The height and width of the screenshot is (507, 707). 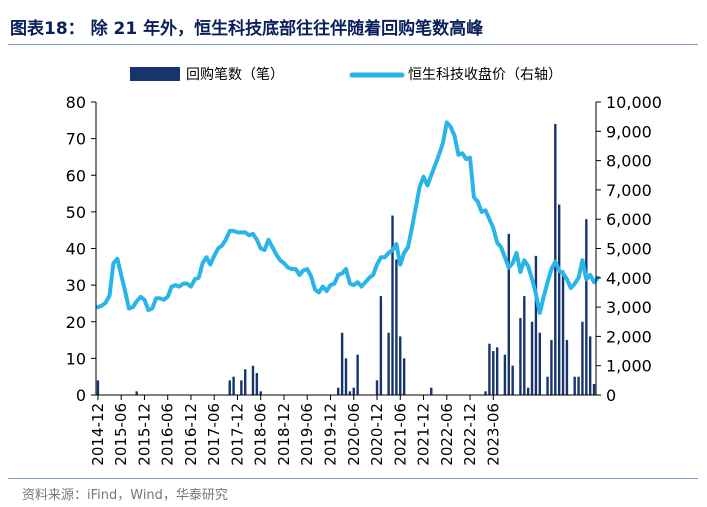 What do you see at coordinates (331, 434) in the screenshot?
I see `x-tick-label: 2019-12` at bounding box center [331, 434].